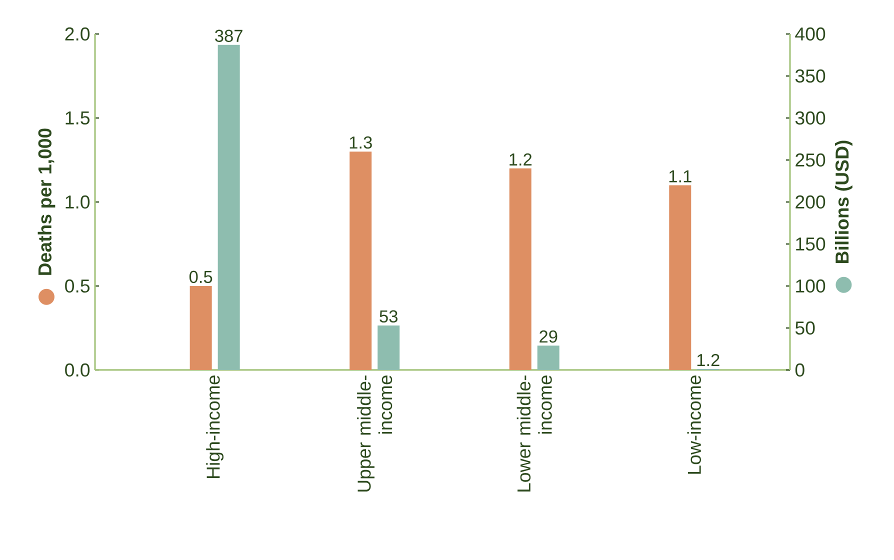 The height and width of the screenshot is (560, 894). Describe the element at coordinates (843, 201) in the screenshot. I see `y2-axis-title: Billions (USD)` at that location.